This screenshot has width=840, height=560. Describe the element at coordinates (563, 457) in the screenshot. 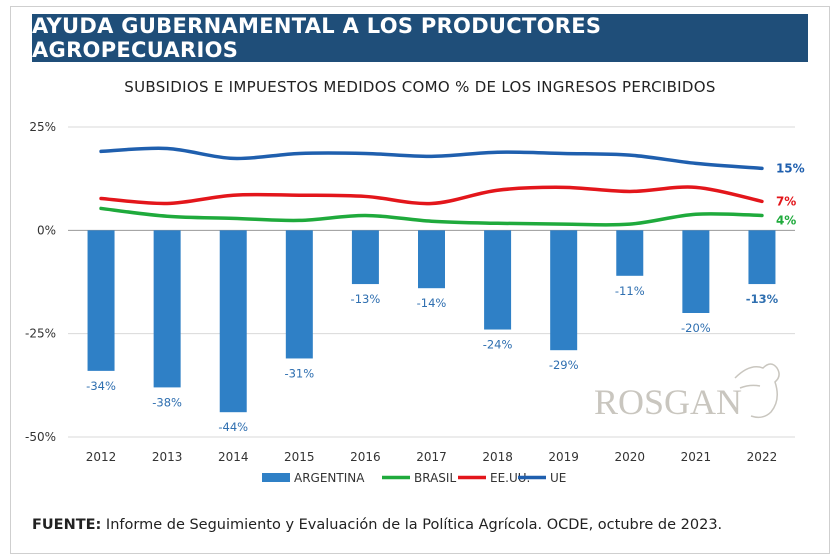

I see `x-tick-label: 2019` at that location.